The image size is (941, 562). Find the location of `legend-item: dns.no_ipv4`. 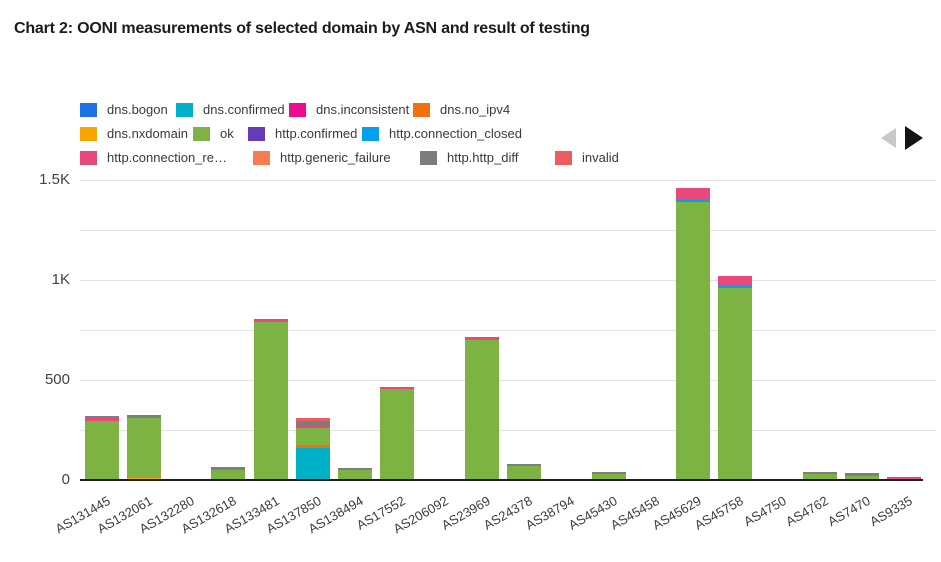

legend-item: dns.no_ipv4 is located at coordinates (461, 109).